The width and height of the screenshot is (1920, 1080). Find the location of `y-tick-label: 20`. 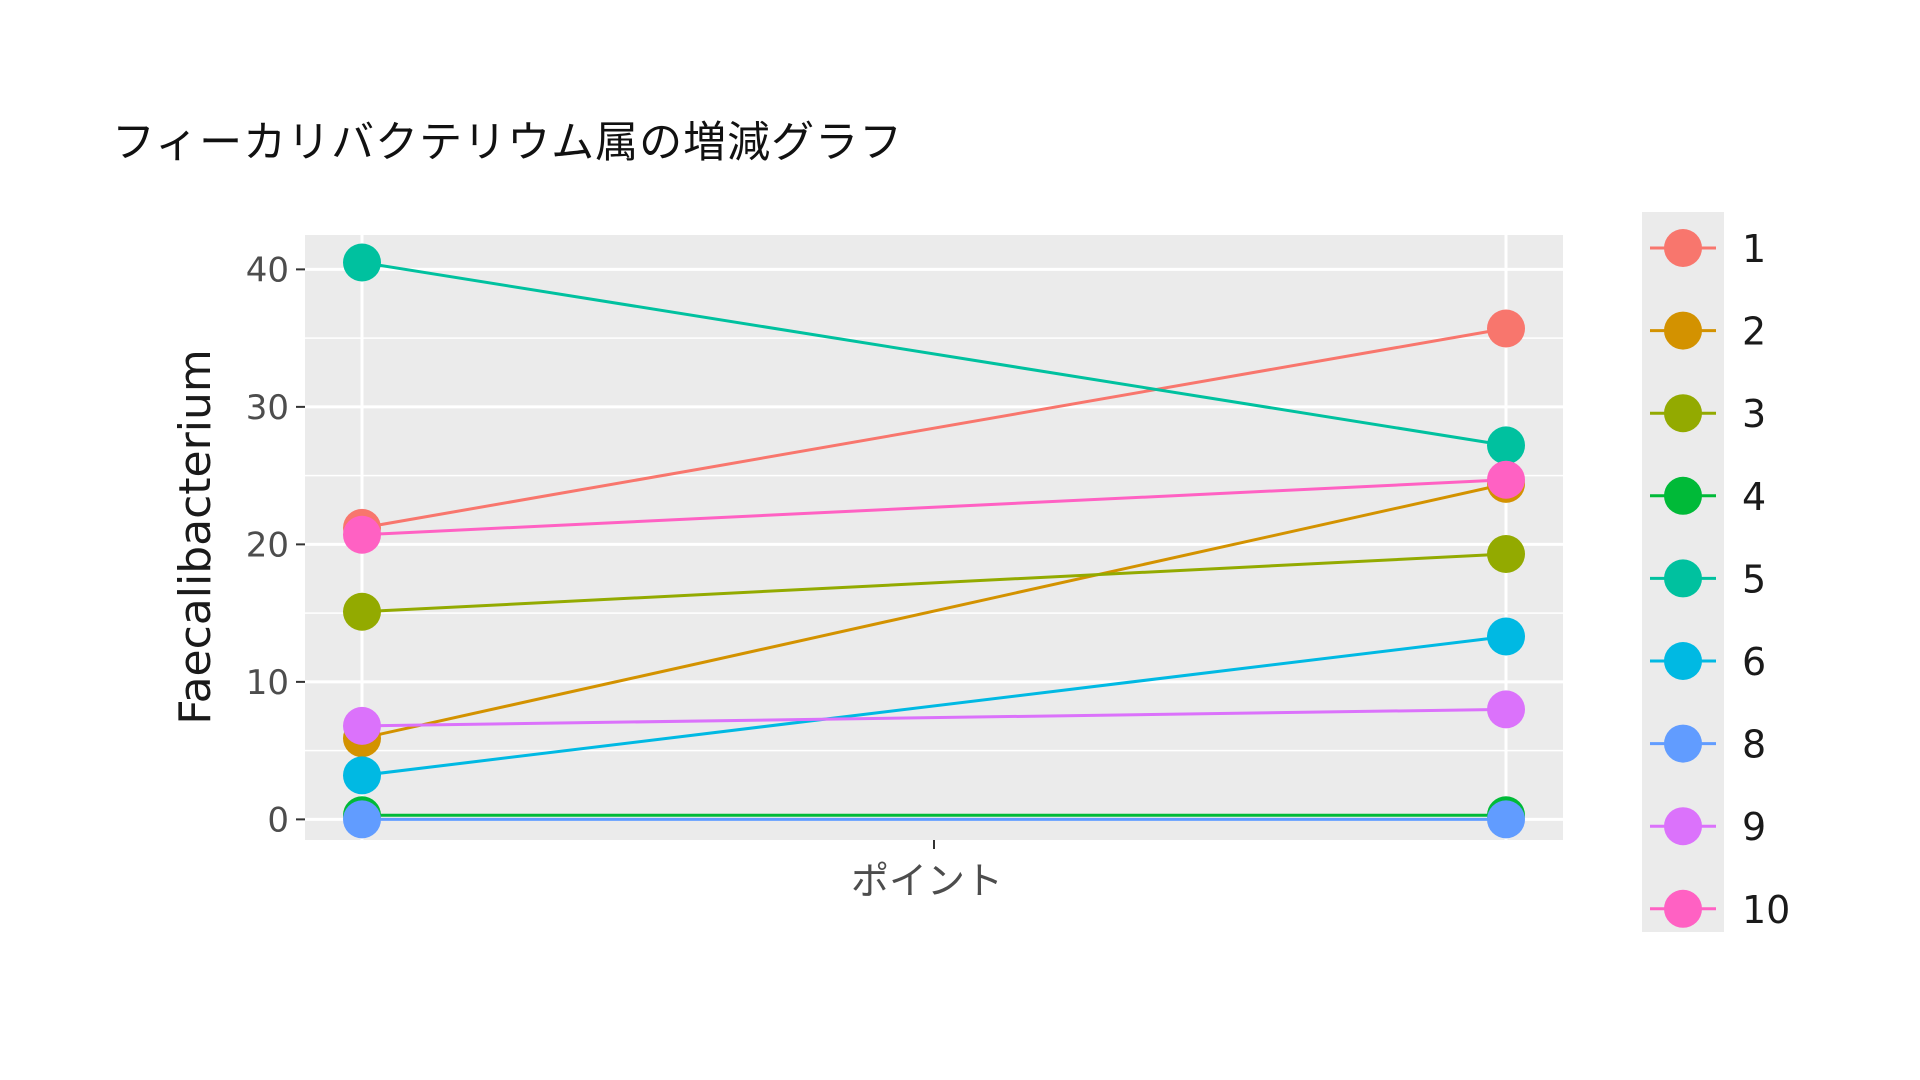

y-tick-label: 20 is located at coordinates (267, 545).